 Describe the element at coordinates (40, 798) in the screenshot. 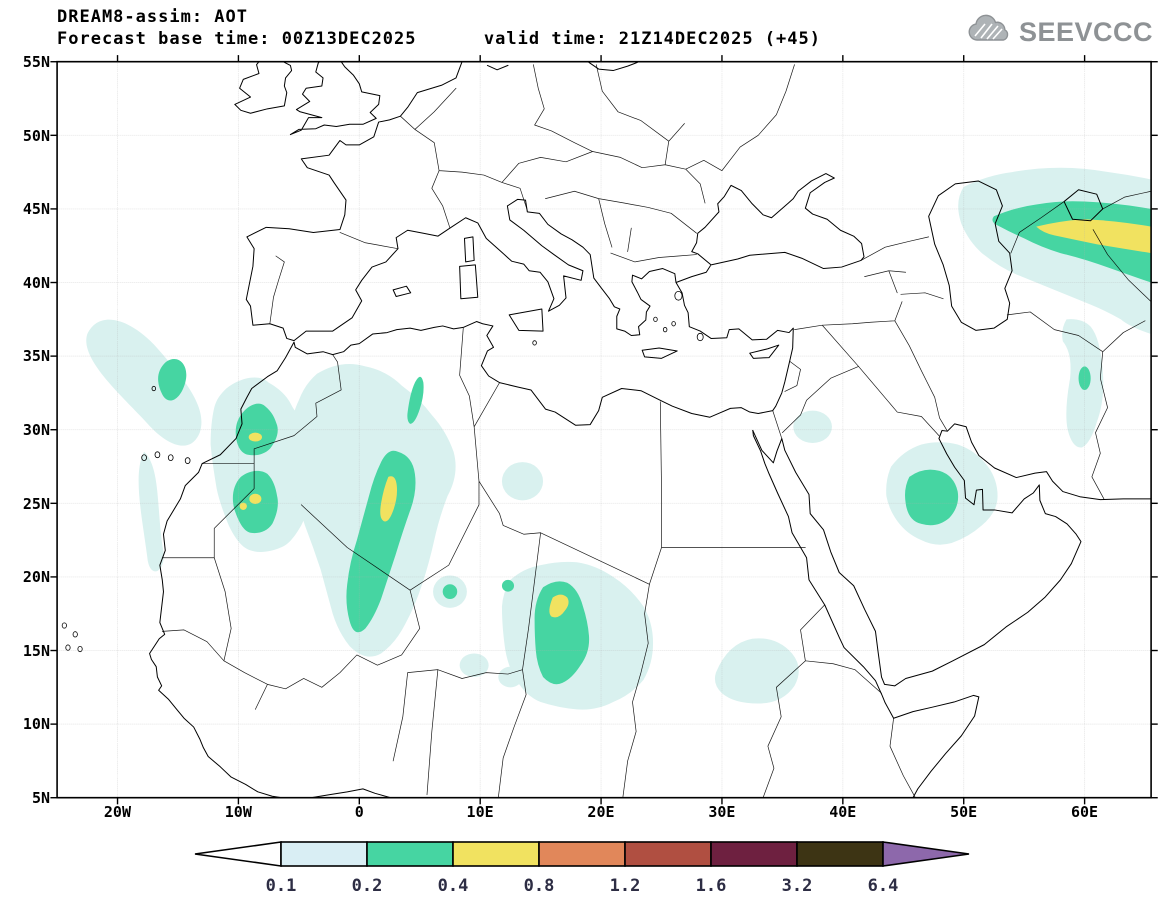

I see `lat-tick-label: 5N` at that location.